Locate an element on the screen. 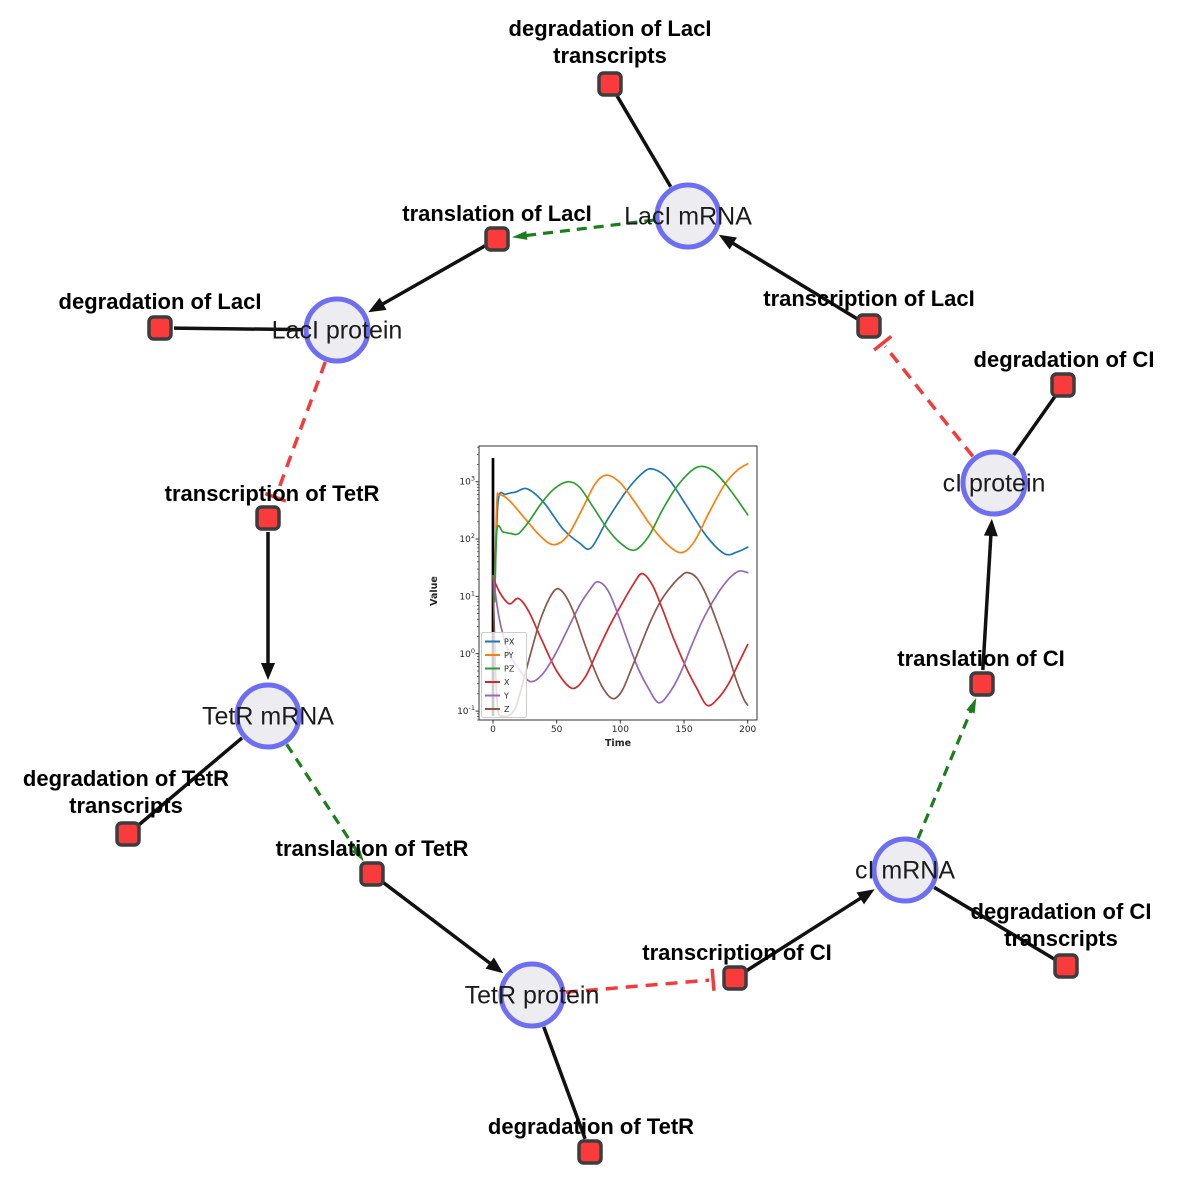 This screenshot has height=1200, width=1189. species-label-laci_protein: LacI protein is located at coordinates (337, 331).